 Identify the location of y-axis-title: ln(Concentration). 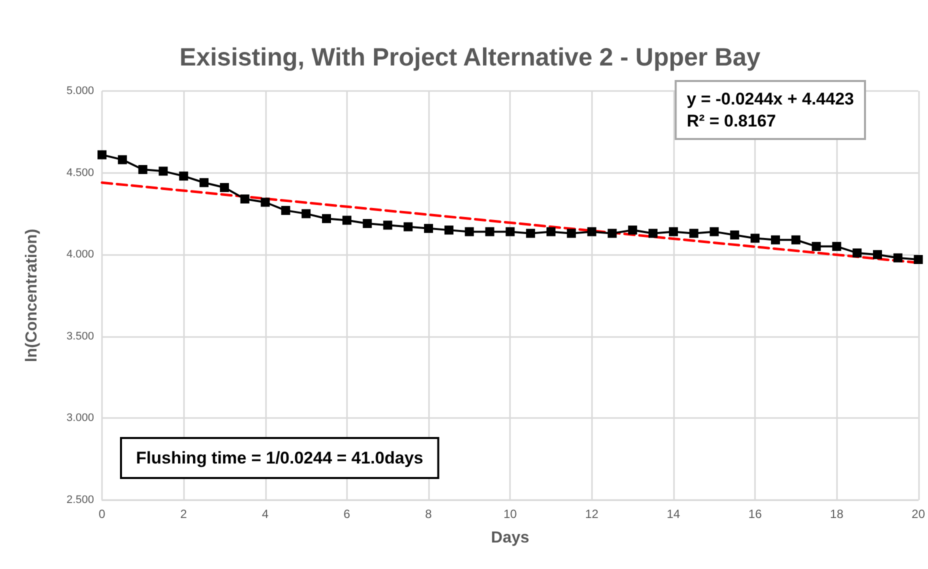
(32, 295).